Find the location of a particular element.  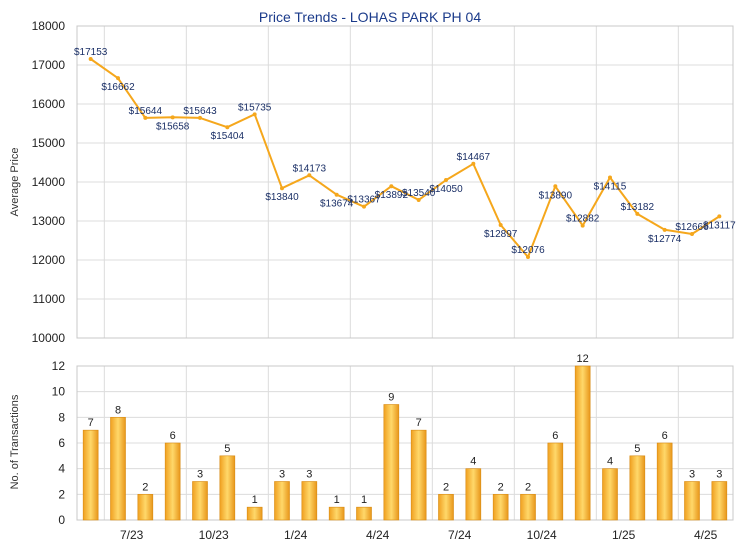

transactions-tick-label: 8 is located at coordinates (61, 417).